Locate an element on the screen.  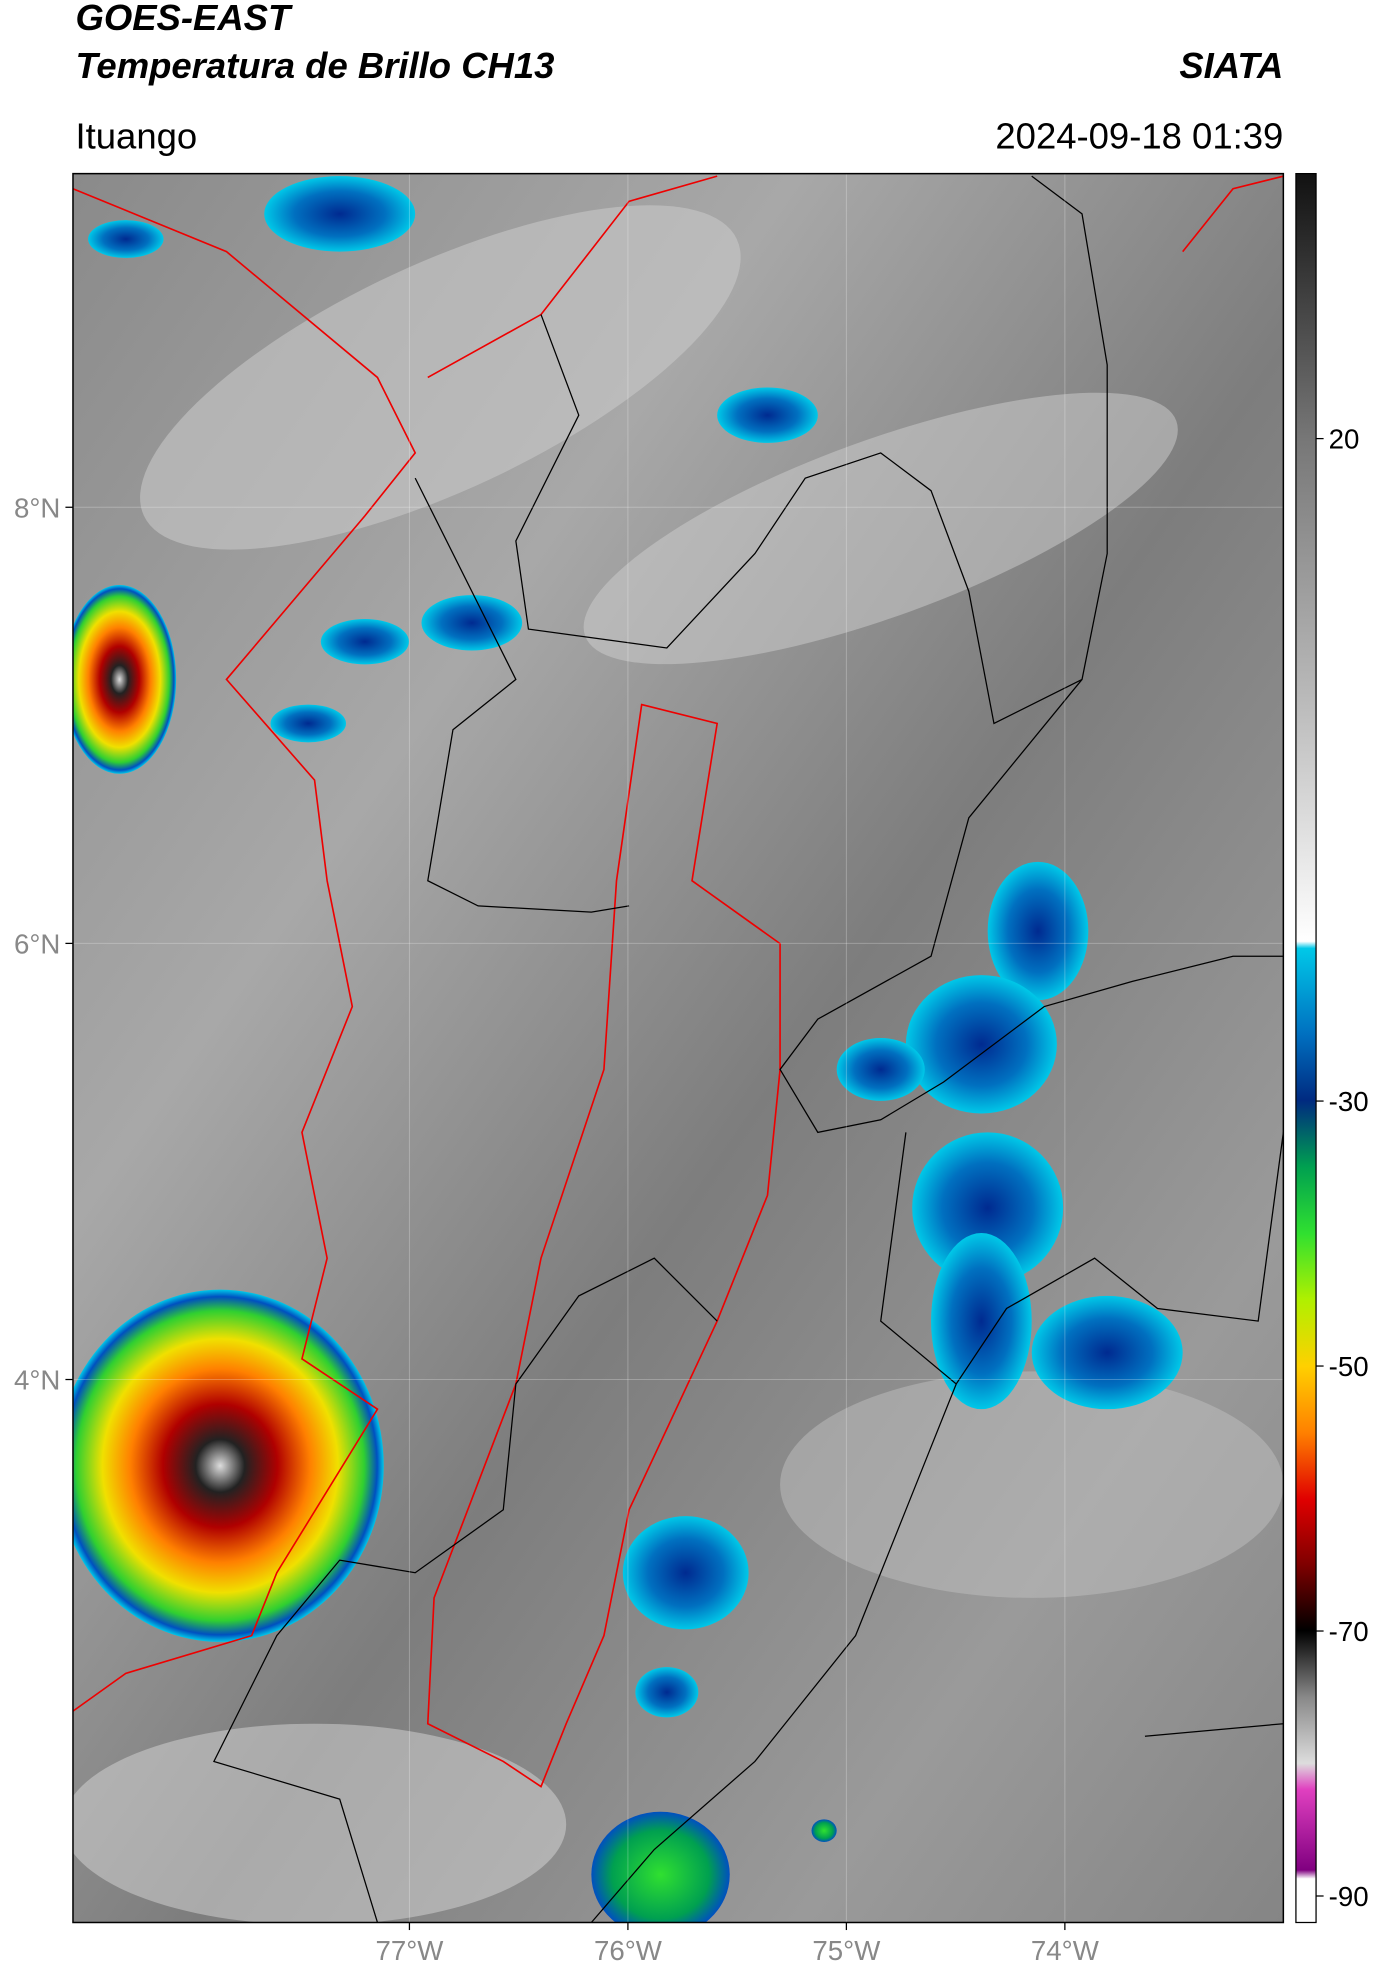
lat-label: 4°N is located at coordinates (37, 1380).